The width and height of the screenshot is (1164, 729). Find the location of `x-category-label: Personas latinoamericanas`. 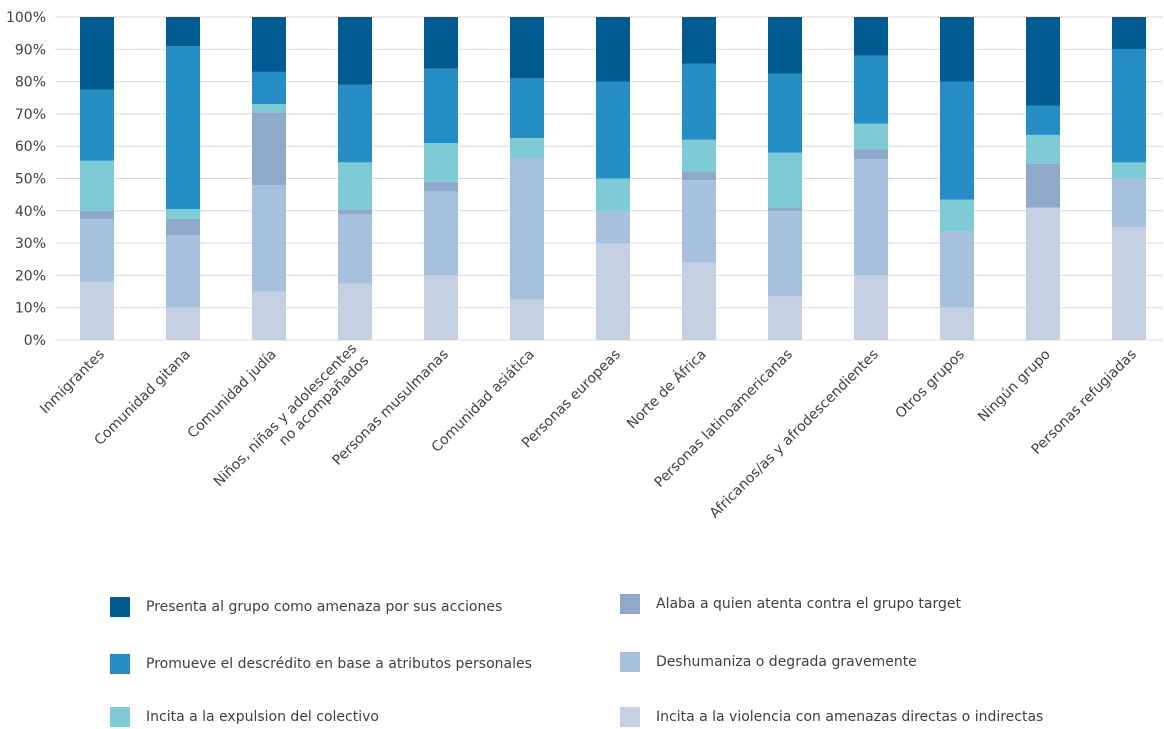

x-category-label: Personas latinoamericanas is located at coordinates (723, 419).